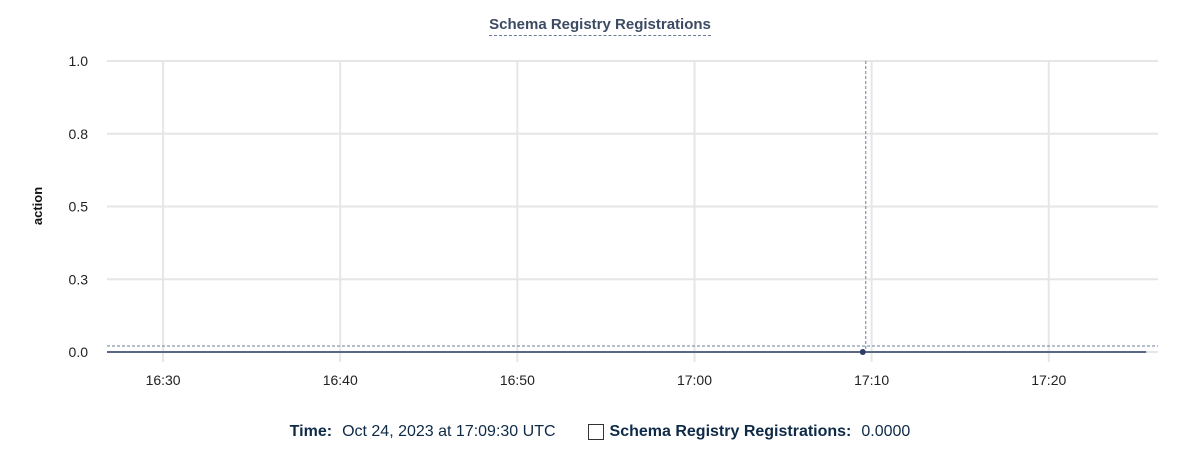 This screenshot has height=467, width=1200. Describe the element at coordinates (311, 431) in the screenshot. I see `time-label: Time:` at that location.